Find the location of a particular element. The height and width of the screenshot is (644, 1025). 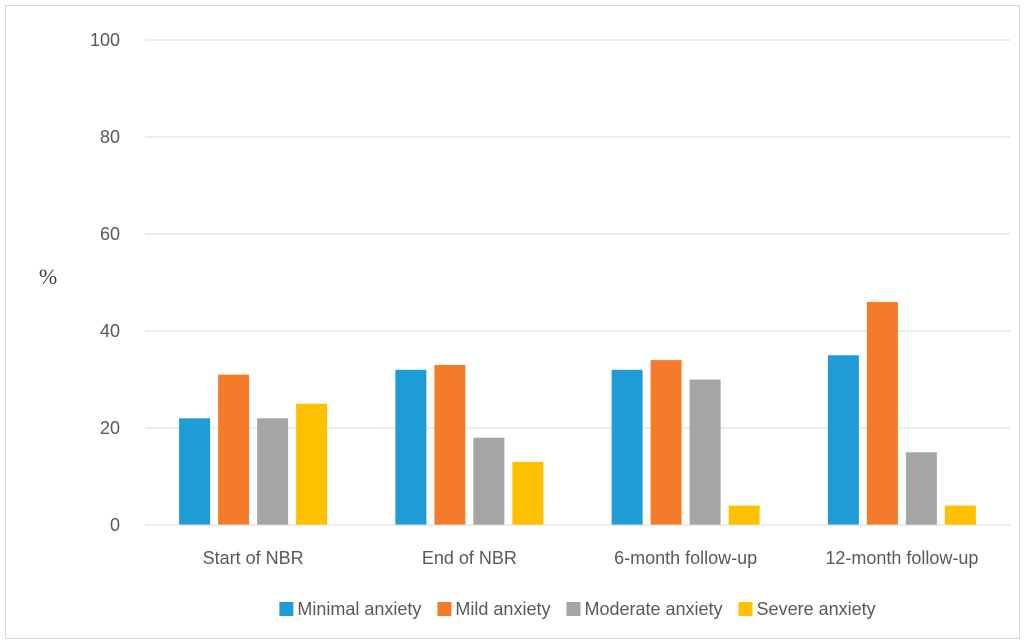

y-axis-label: % is located at coordinates (48, 276).